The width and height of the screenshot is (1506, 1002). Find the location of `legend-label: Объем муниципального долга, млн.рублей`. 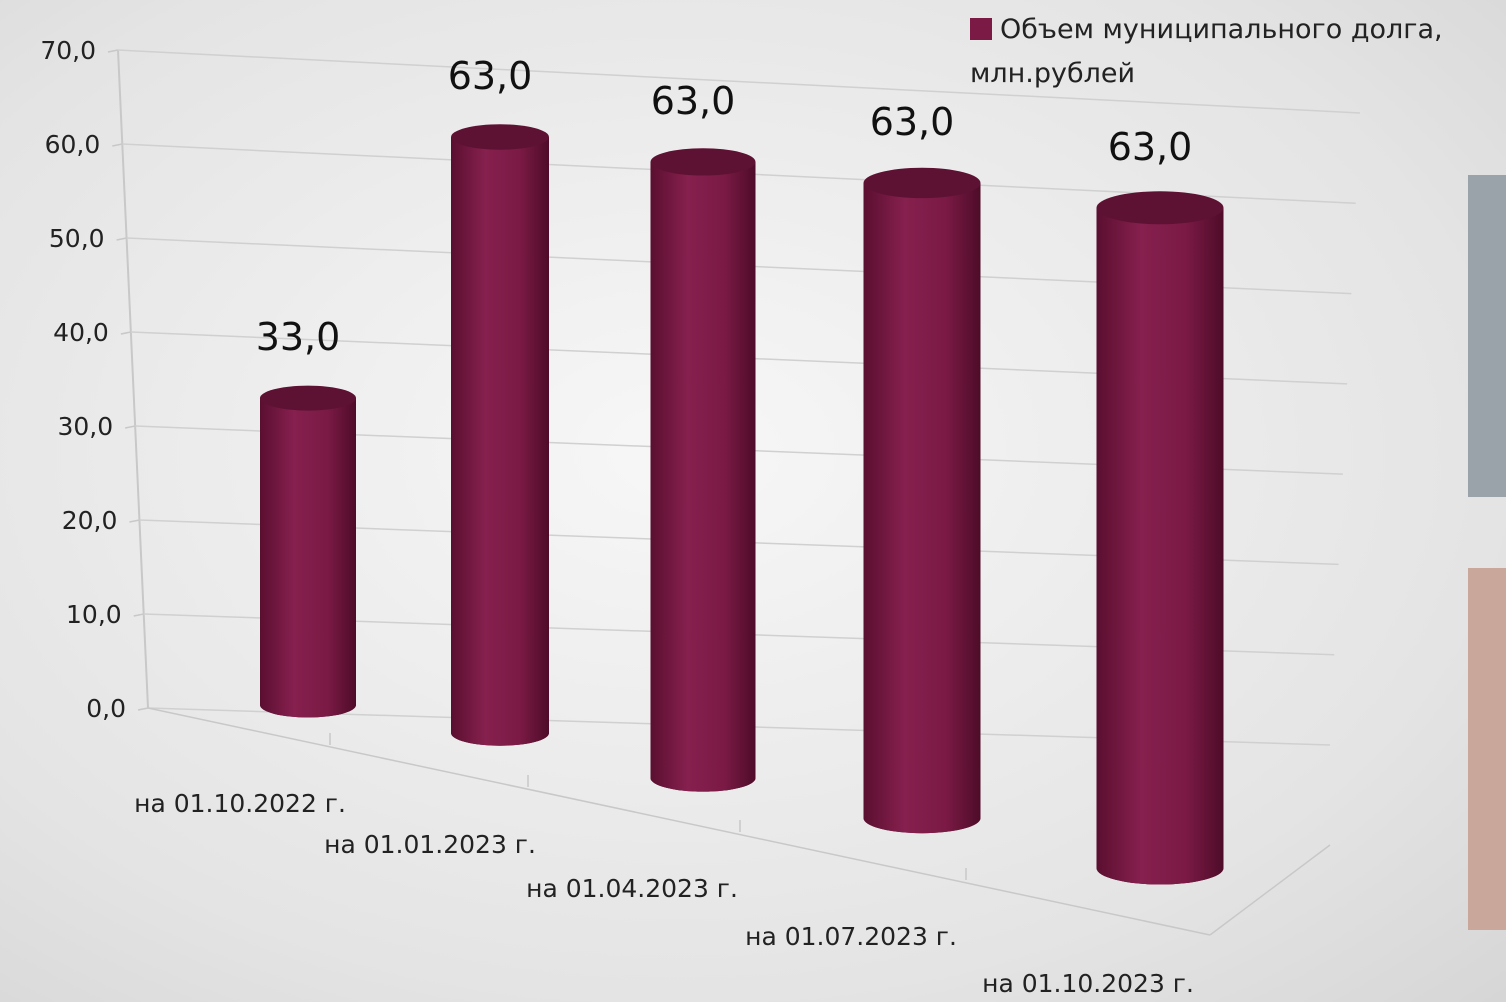

legend-label: Объем муниципального долга, млн.рублей is located at coordinates (1206, 51).